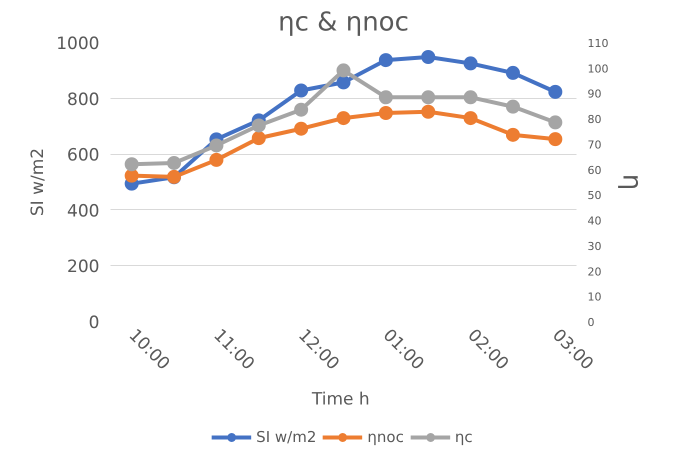 This screenshot has height=470, width=678. Describe the element at coordinates (94, 323) in the screenshot. I see `y-tick-label: 0` at that location.